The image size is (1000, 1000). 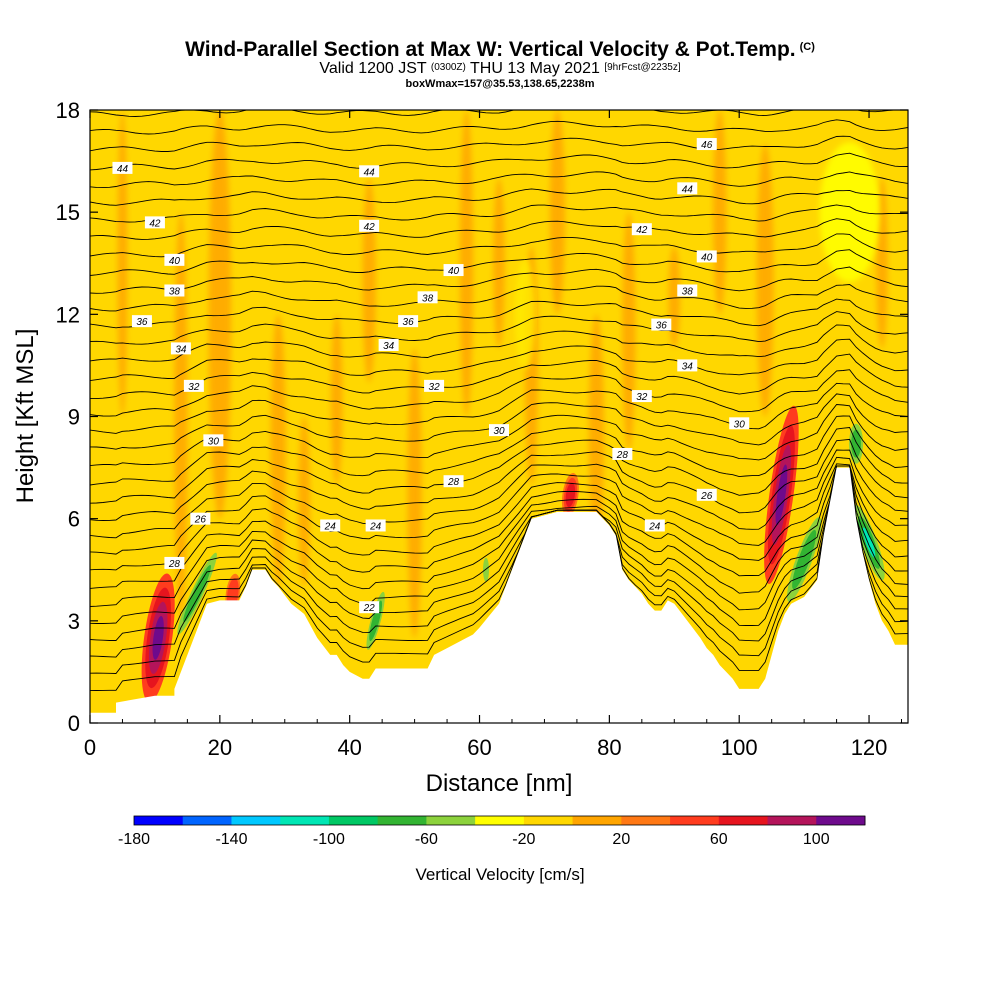 I want to click on downdraft-core, so click(x=869, y=542).